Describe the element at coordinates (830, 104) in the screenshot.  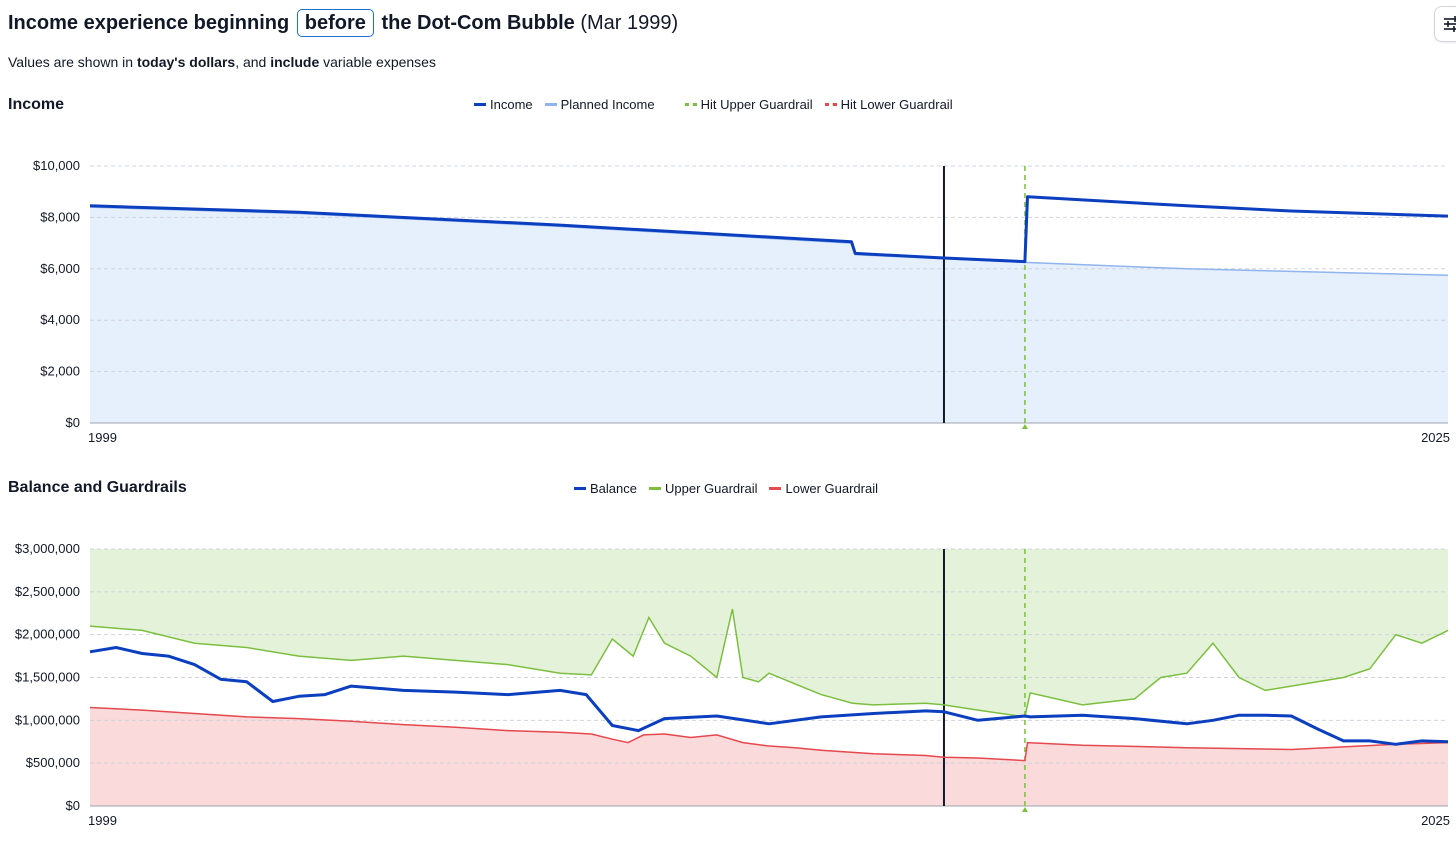
I see `legend-swatch-hit-lower` at that location.